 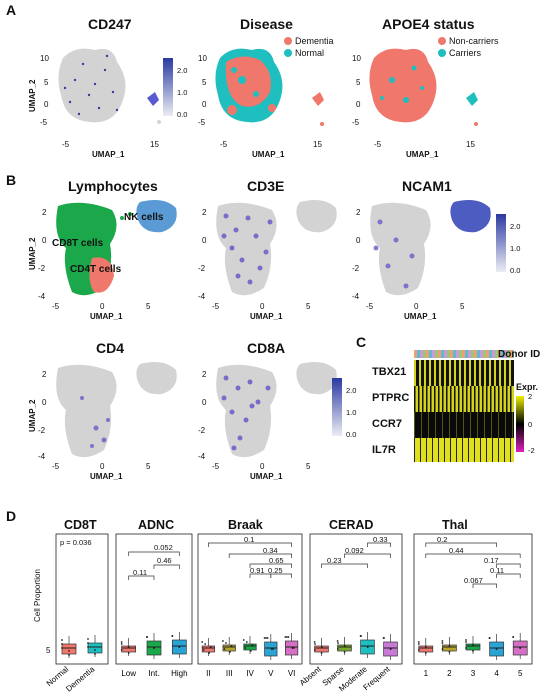 What do you see at coordinates (80, 525) in the screenshot?
I see `boxplot-title-cd8t: CD8T` at bounding box center [80, 525].